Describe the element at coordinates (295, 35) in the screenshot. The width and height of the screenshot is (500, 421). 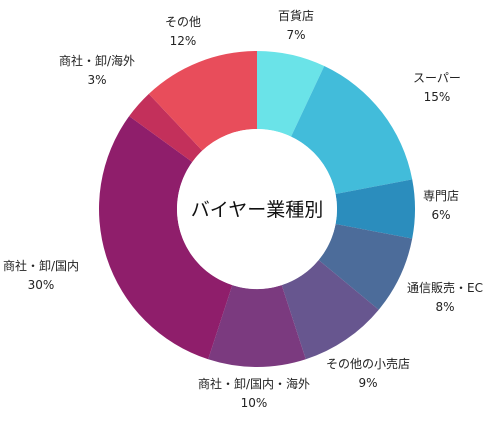
I see `slice-label-value-1: 7%` at that location.